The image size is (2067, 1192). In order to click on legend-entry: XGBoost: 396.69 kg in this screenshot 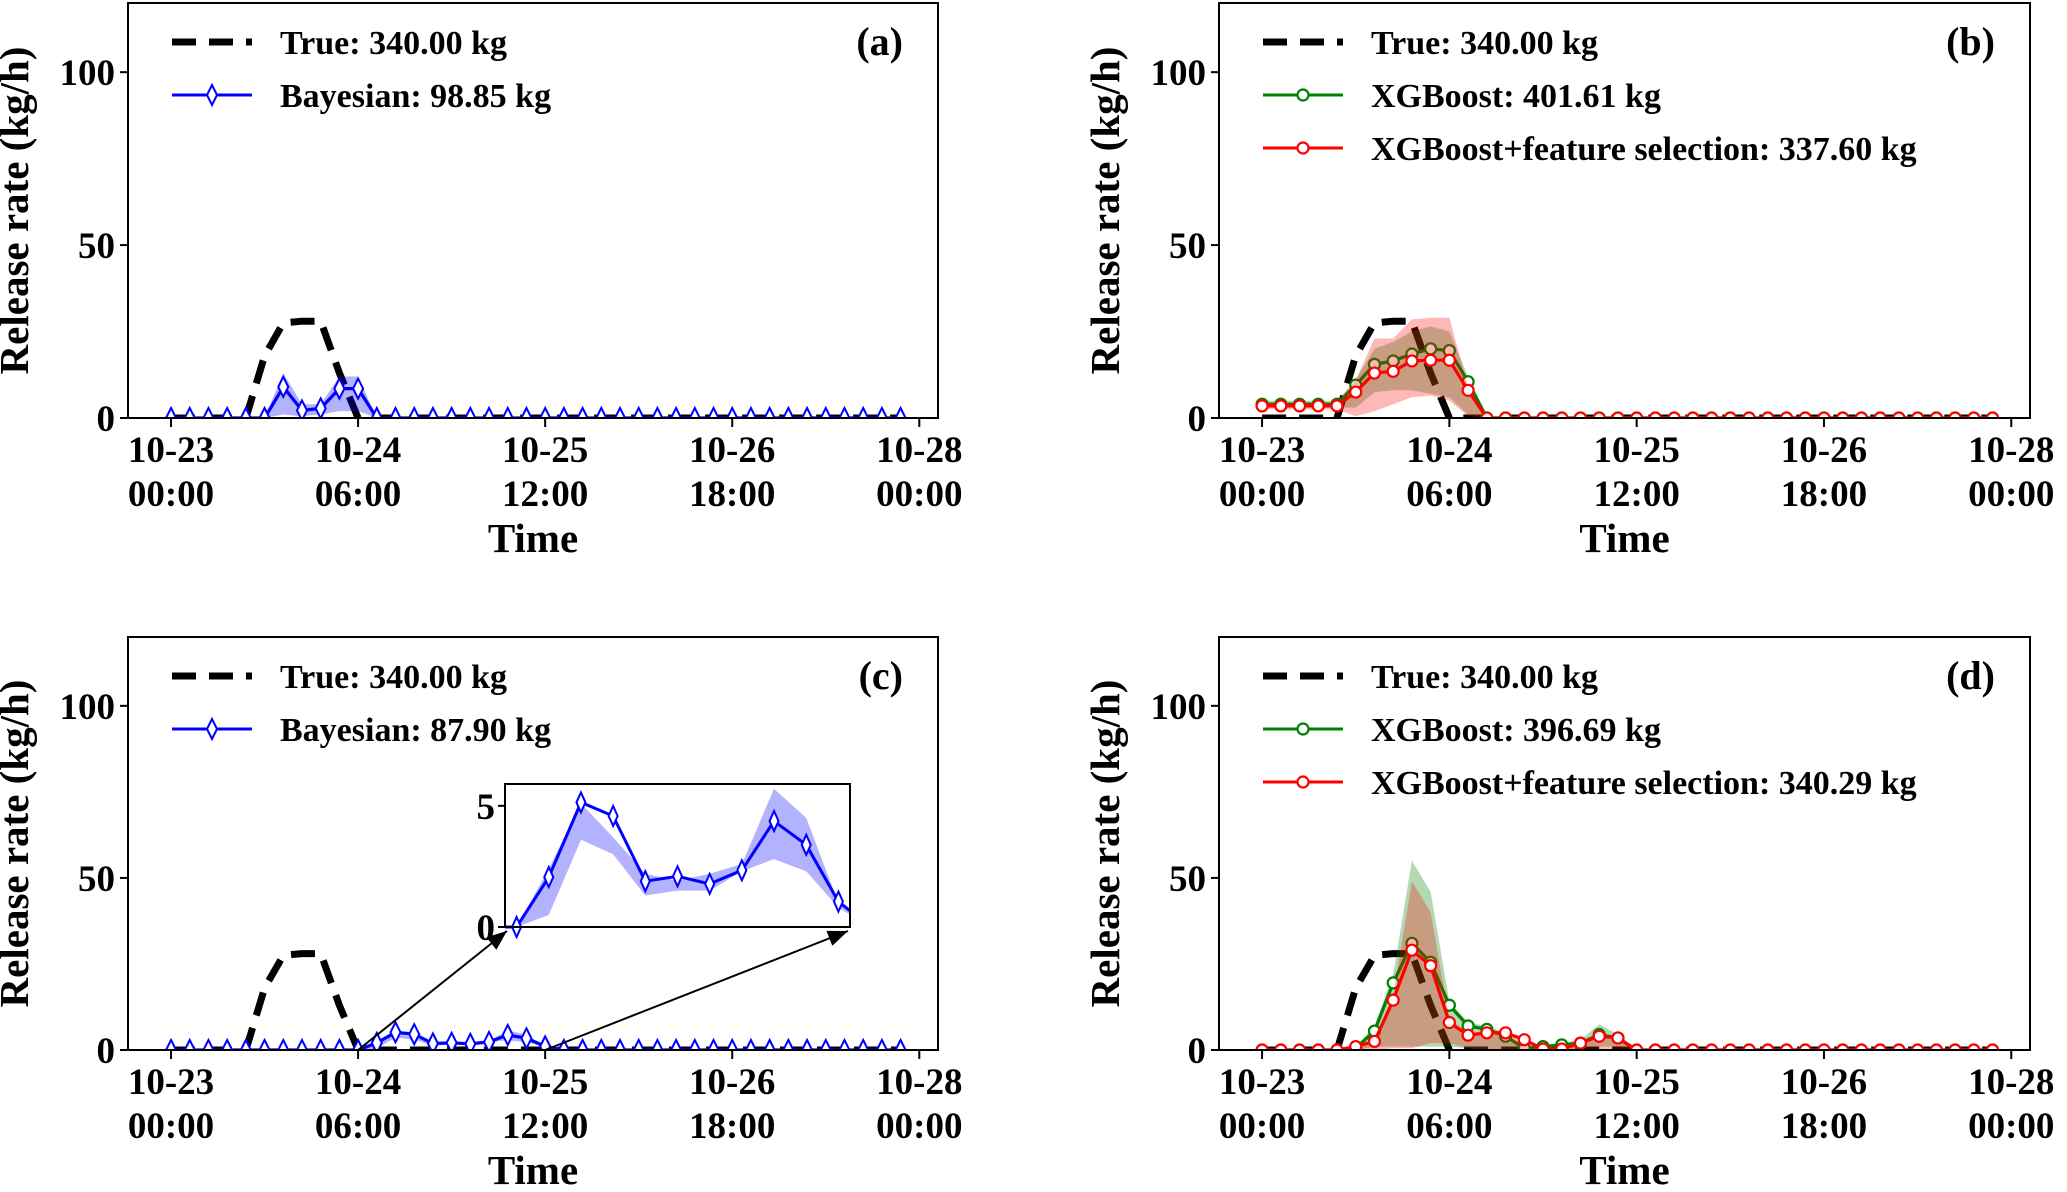, I will do `click(1462, 730)`.